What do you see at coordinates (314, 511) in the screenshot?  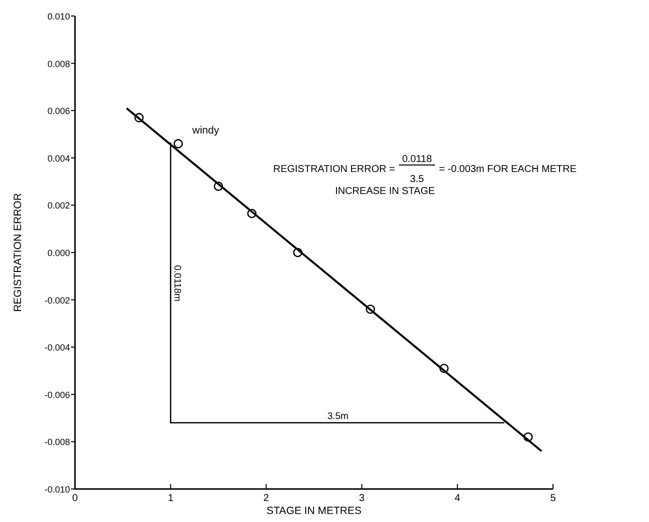 I see `x-axis-title: STAGE IN METRES` at bounding box center [314, 511].